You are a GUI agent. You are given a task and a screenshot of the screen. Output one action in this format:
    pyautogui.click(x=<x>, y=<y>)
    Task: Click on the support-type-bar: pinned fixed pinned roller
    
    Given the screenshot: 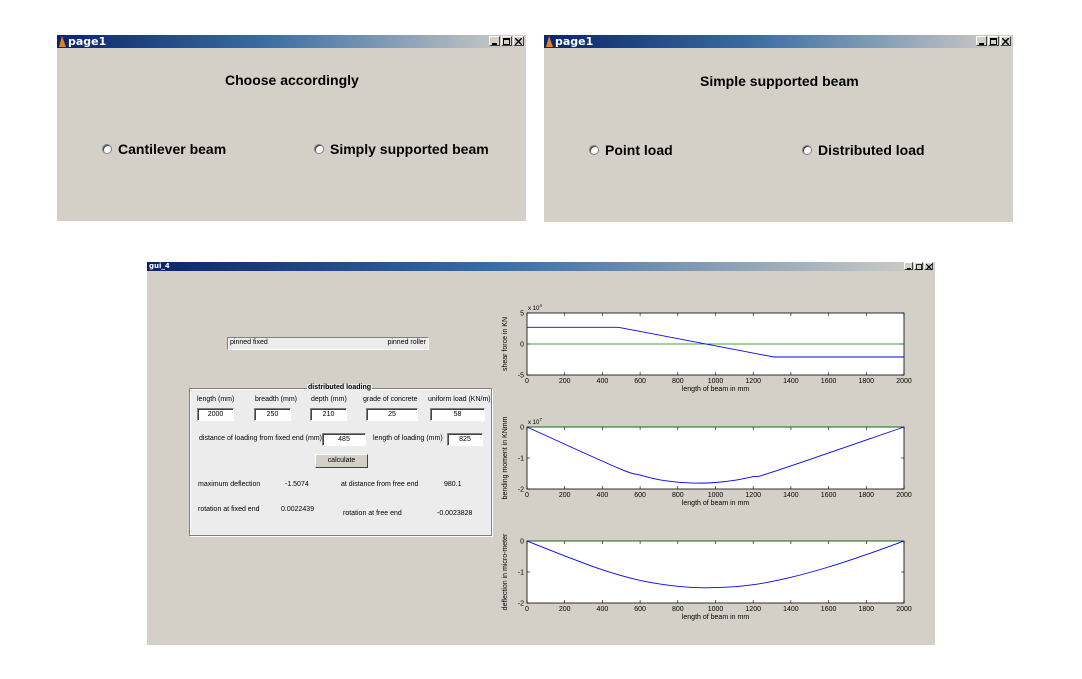 What is the action you would take?
    pyautogui.click(x=328, y=343)
    